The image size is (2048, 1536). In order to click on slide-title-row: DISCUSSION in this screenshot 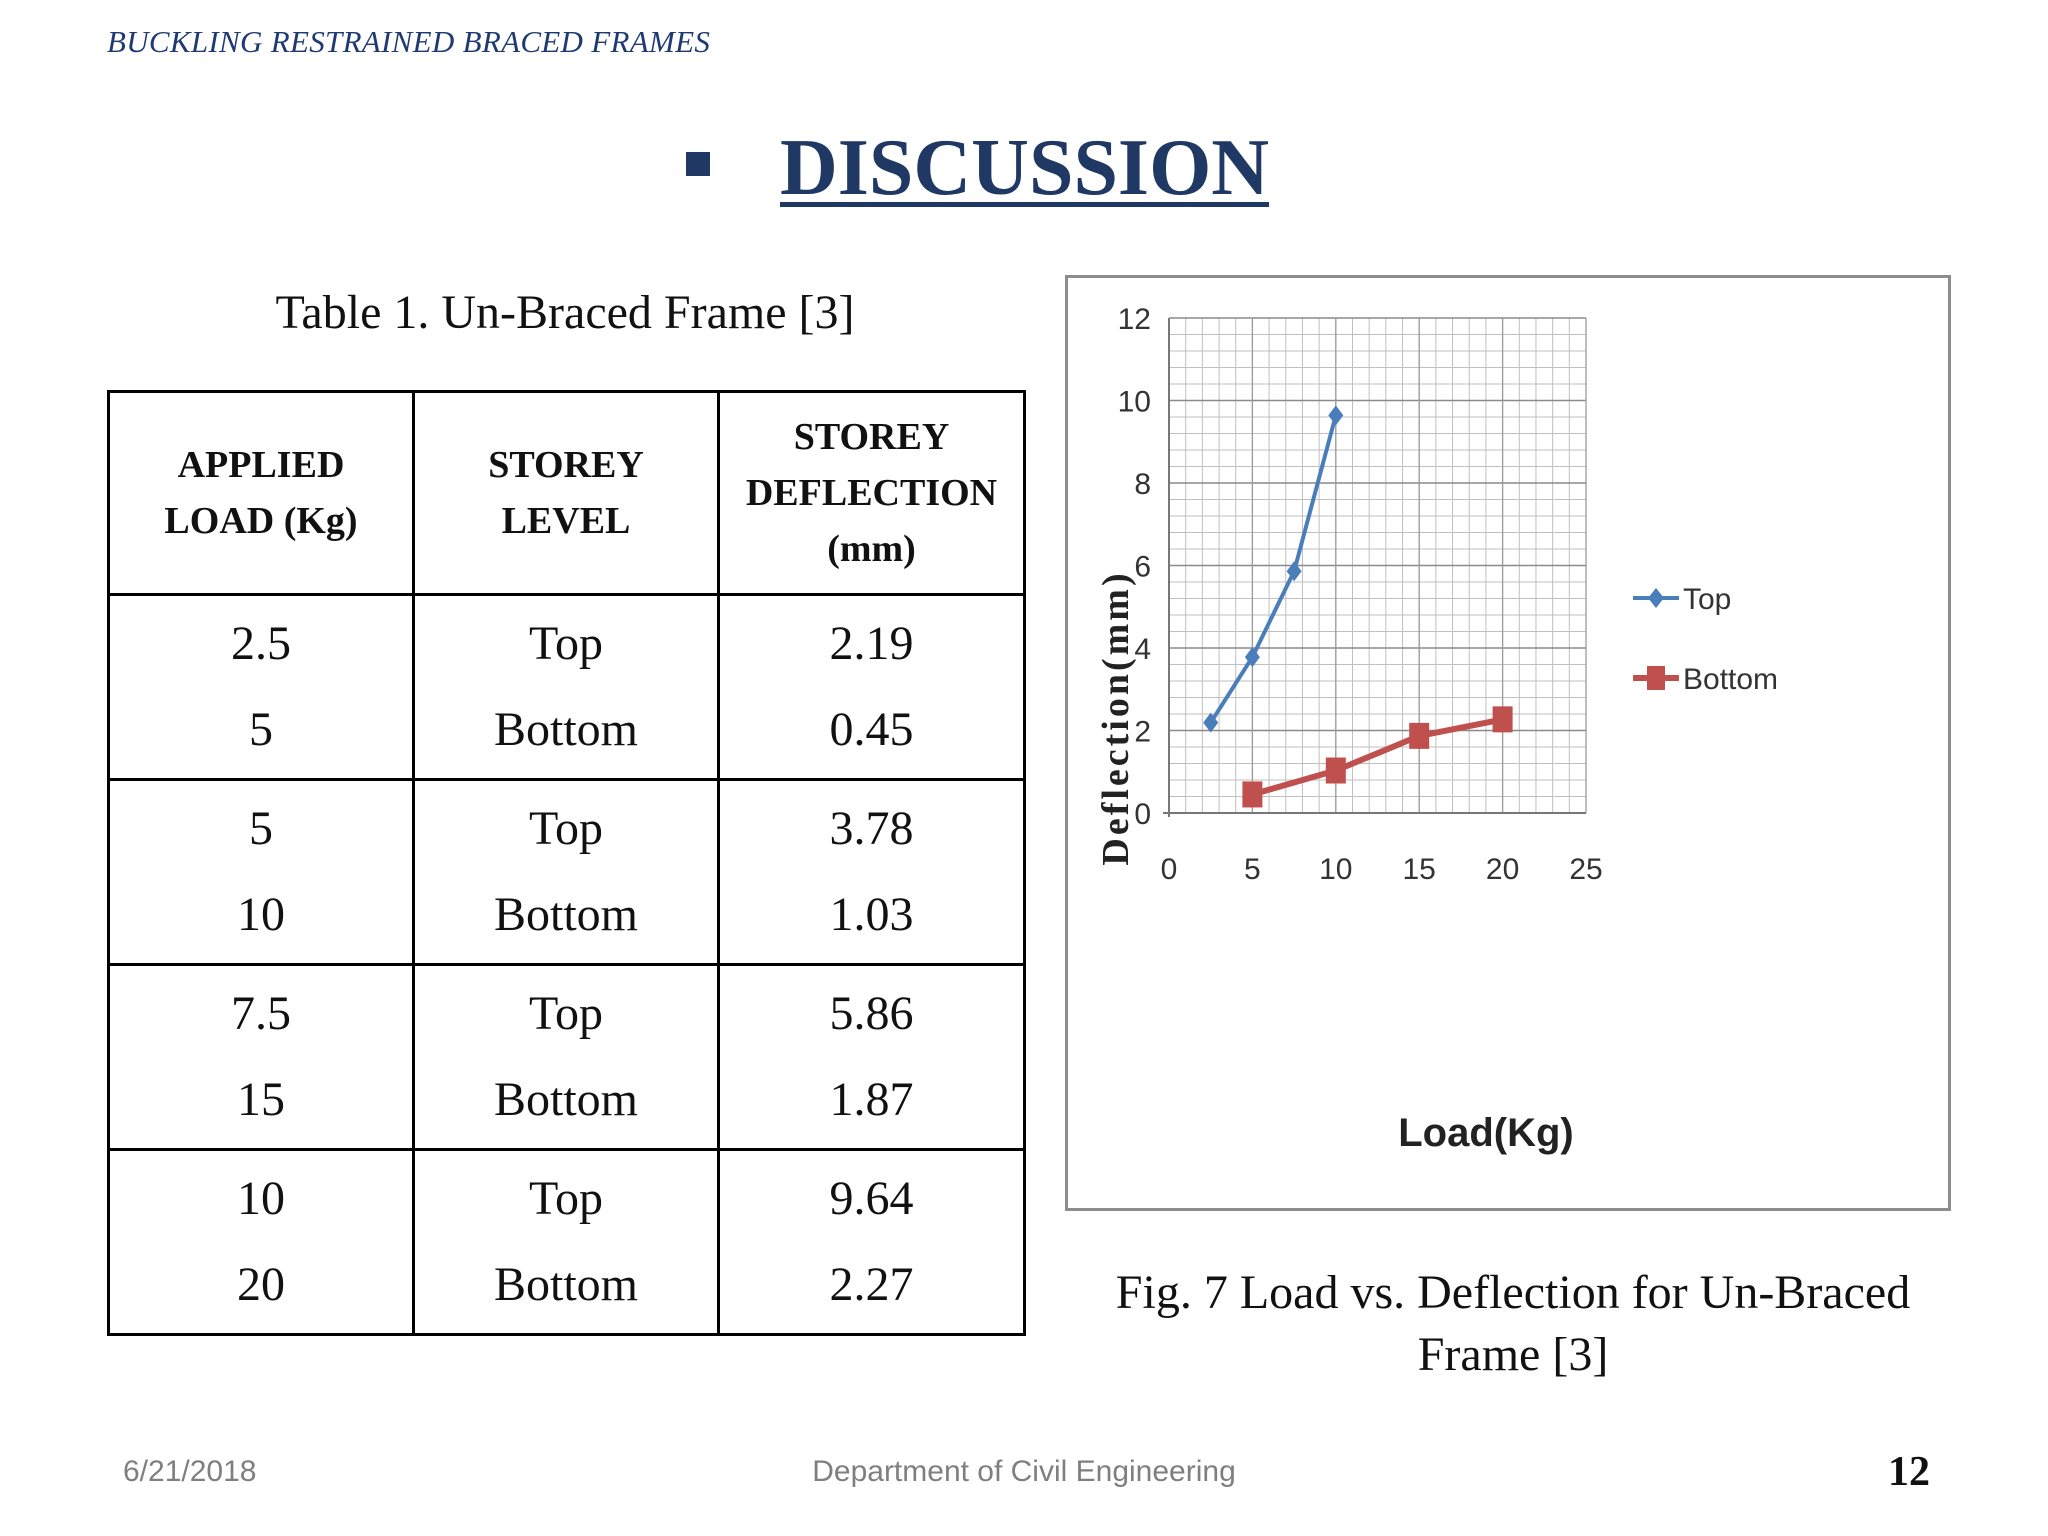, I will do `click(1024, 168)`.